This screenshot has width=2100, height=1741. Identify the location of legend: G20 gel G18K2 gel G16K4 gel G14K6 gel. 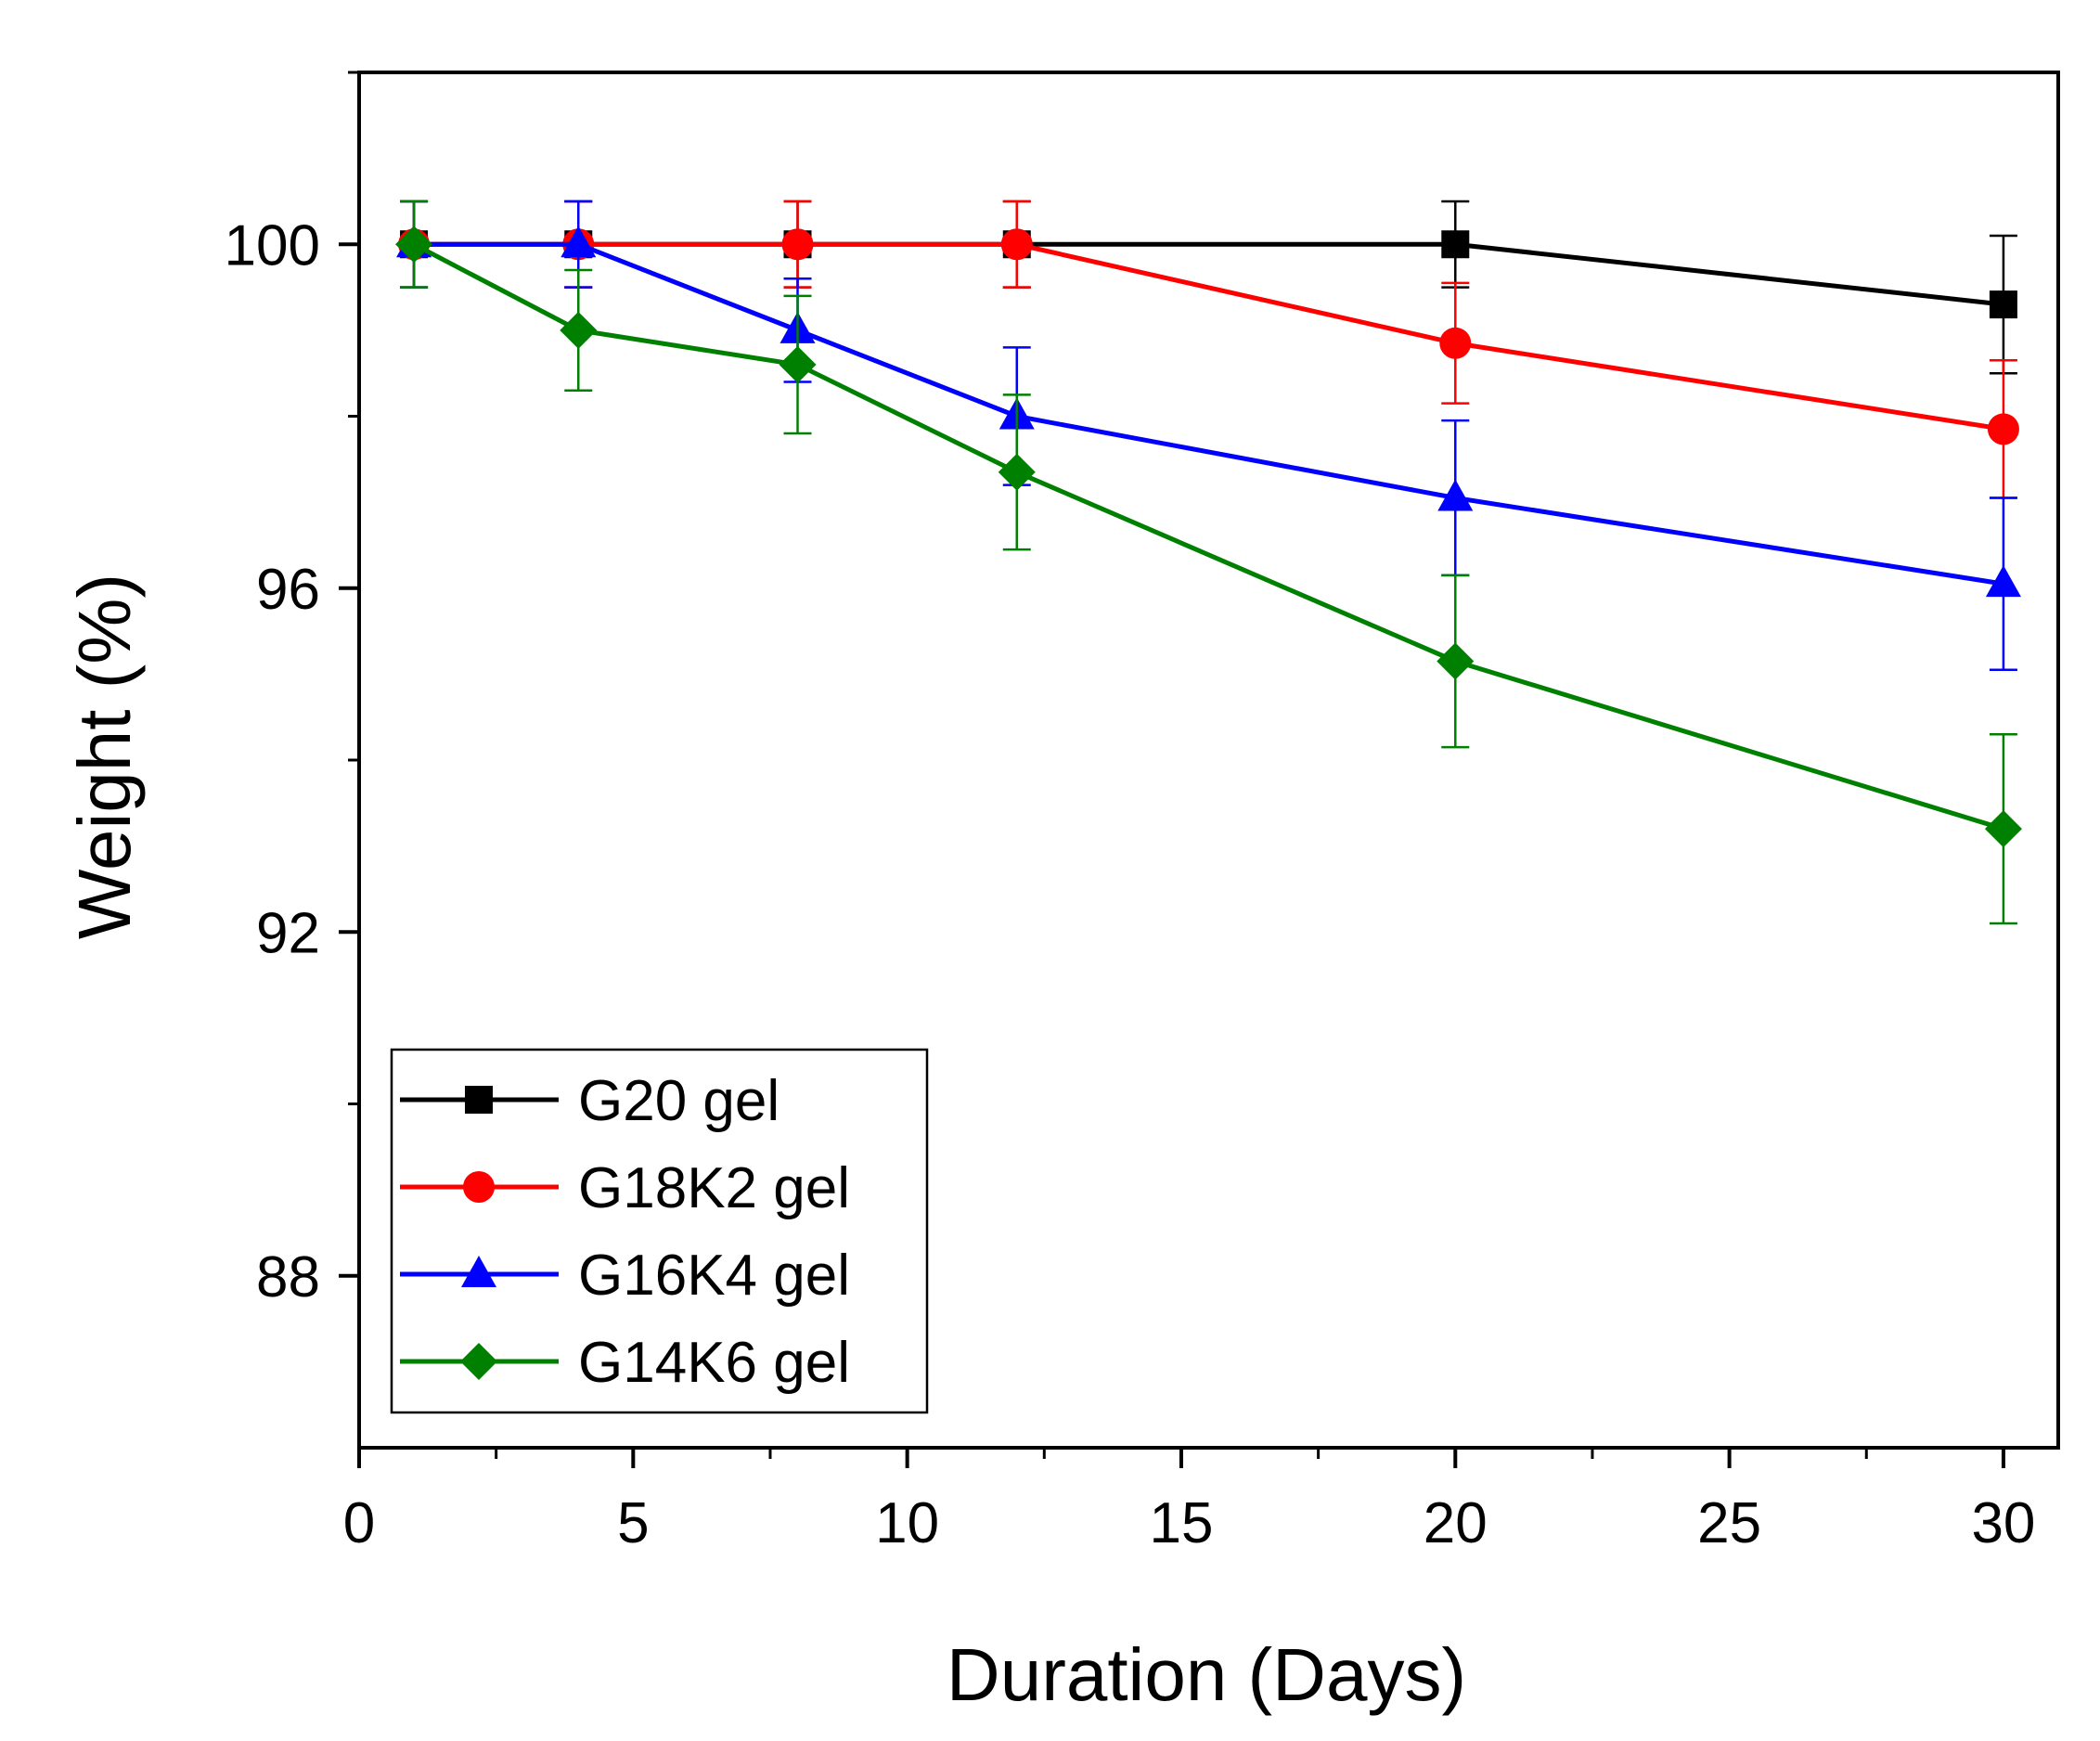
(660, 1231).